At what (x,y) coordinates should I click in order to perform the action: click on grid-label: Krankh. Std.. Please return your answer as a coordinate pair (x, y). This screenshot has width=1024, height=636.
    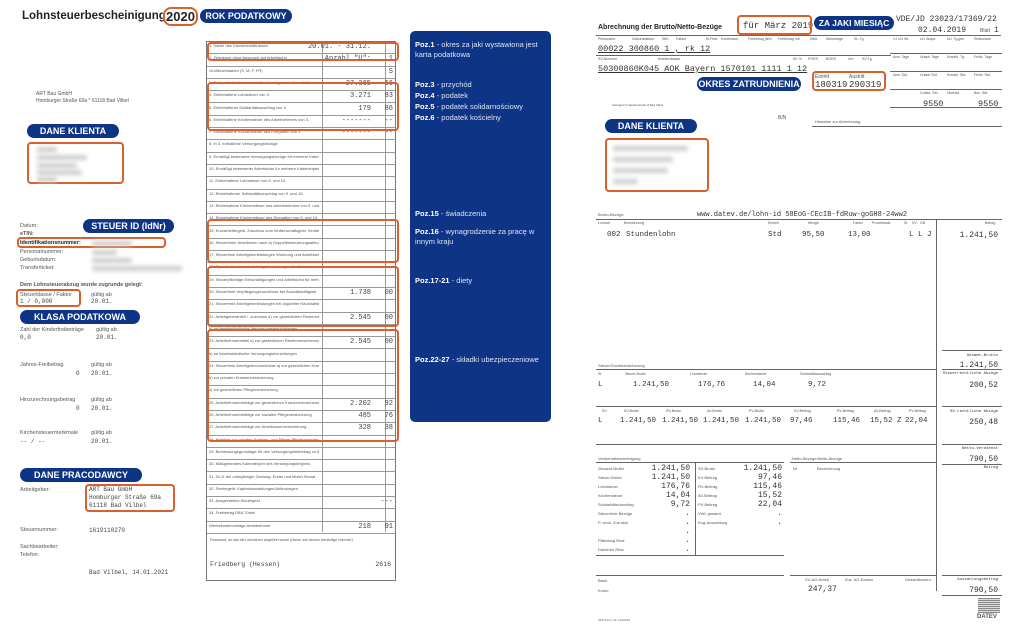
    Looking at the image, I should click on (957, 75).